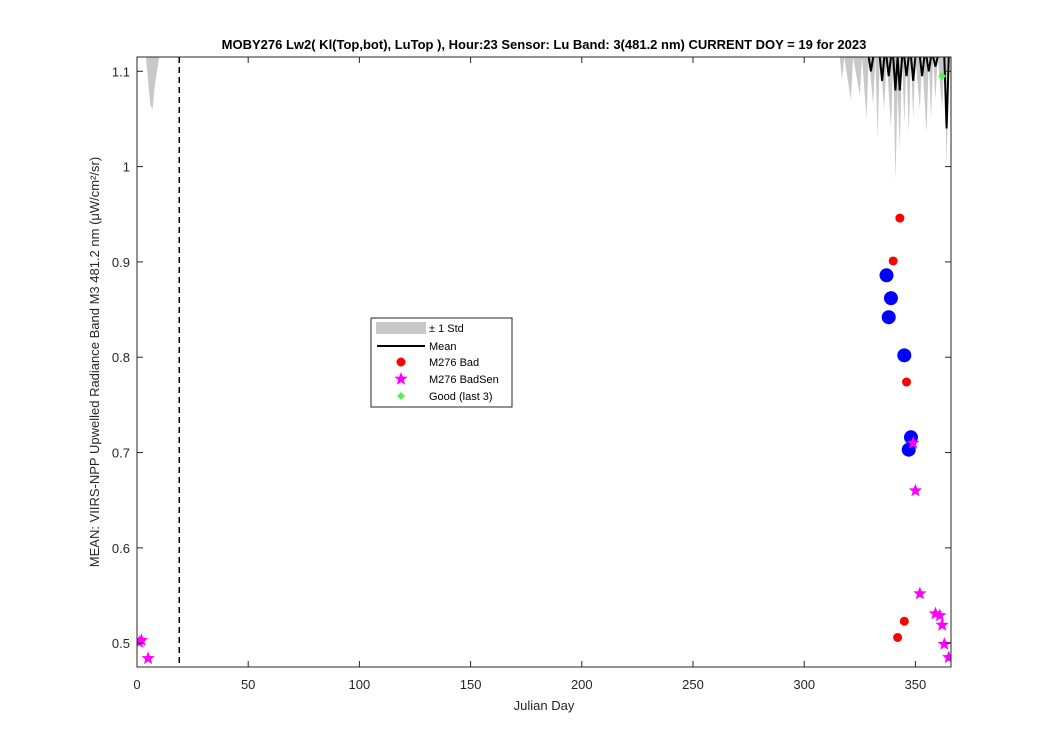 The height and width of the screenshot is (750, 1050). I want to click on std-band-left, so click(149, 83).